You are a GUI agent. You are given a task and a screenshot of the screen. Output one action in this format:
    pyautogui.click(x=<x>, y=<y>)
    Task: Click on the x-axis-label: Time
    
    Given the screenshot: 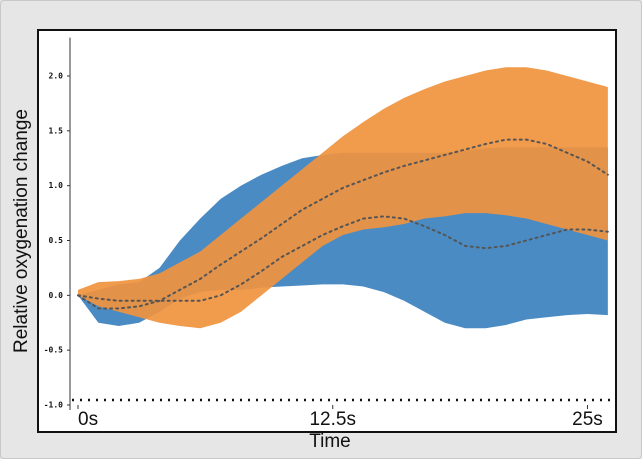 What is the action you would take?
    pyautogui.click(x=330, y=441)
    